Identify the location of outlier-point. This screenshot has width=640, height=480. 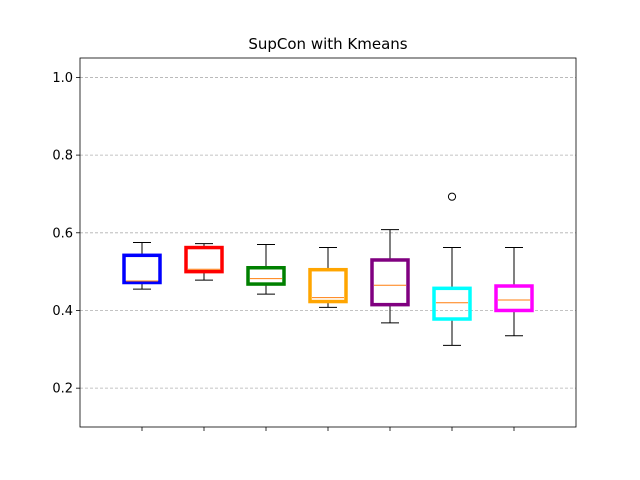
(452, 196).